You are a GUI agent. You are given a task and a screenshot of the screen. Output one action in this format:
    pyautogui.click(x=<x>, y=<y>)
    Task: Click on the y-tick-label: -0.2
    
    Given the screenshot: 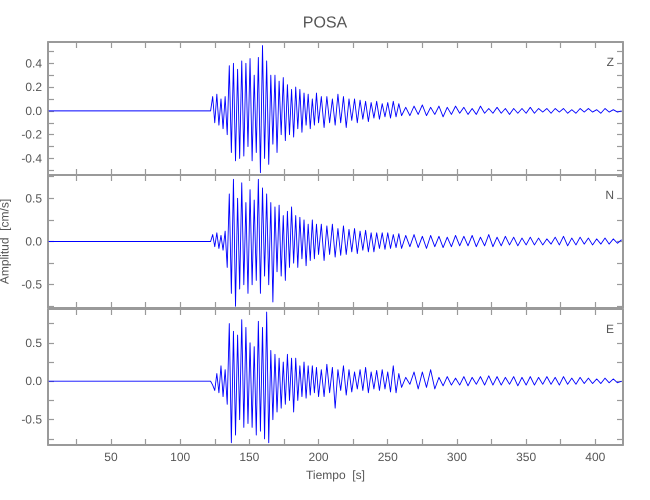 What is the action you would take?
    pyautogui.click(x=31, y=135)
    